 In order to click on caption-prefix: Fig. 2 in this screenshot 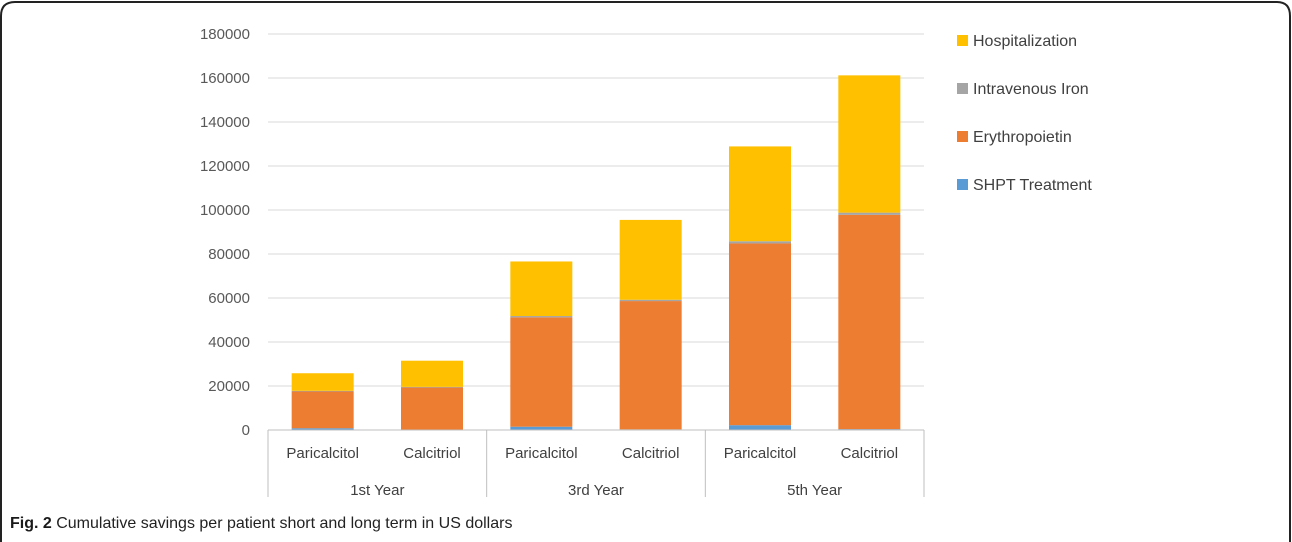, I will do `click(31, 523)`.